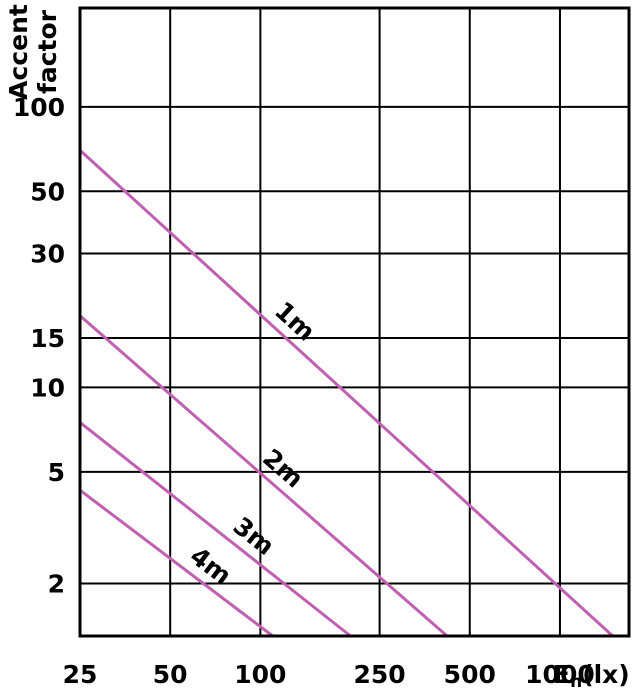 Image resolution: width=640 pixels, height=695 pixels. What do you see at coordinates (176, 563) in the screenshot?
I see `series-line-4m` at bounding box center [176, 563].